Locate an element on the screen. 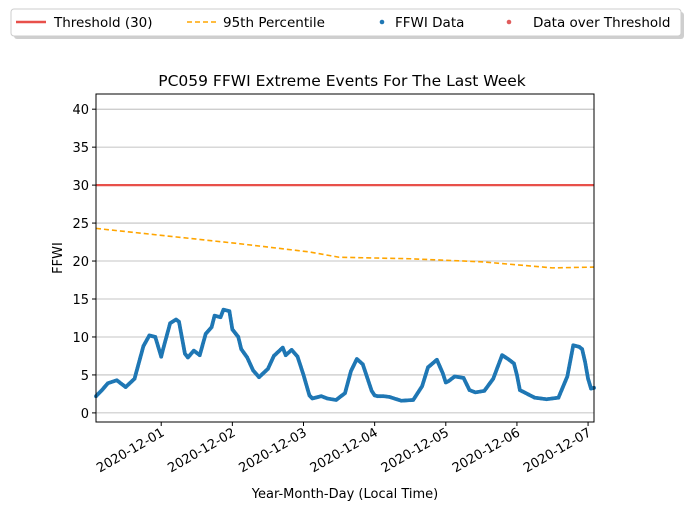 This screenshot has width=690, height=512. y-tick-label: 30 is located at coordinates (80, 186).